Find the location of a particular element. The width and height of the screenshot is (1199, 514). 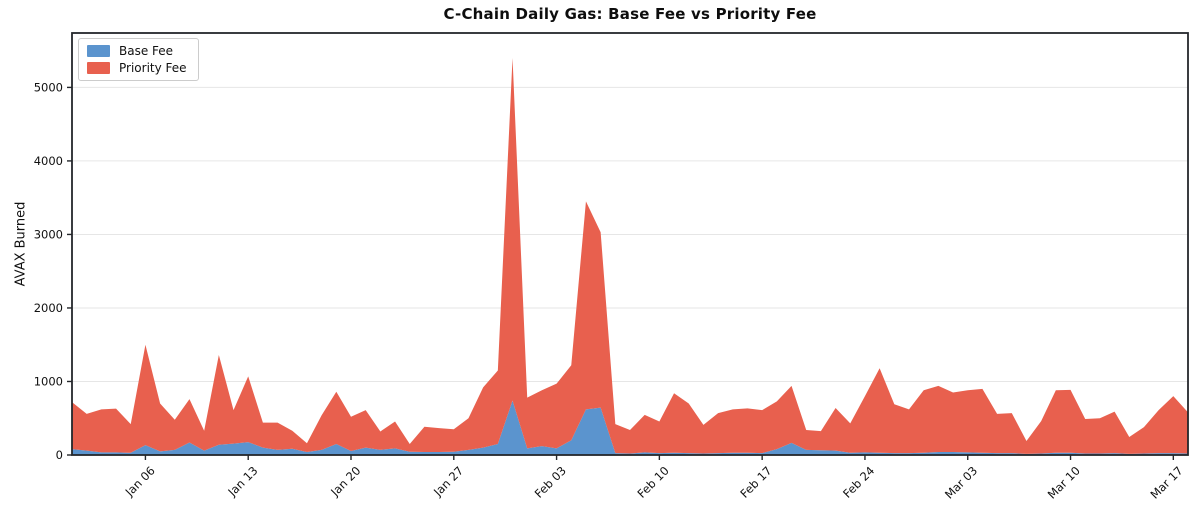

x-tick-label: Feb 24 is located at coordinates (858, 481).